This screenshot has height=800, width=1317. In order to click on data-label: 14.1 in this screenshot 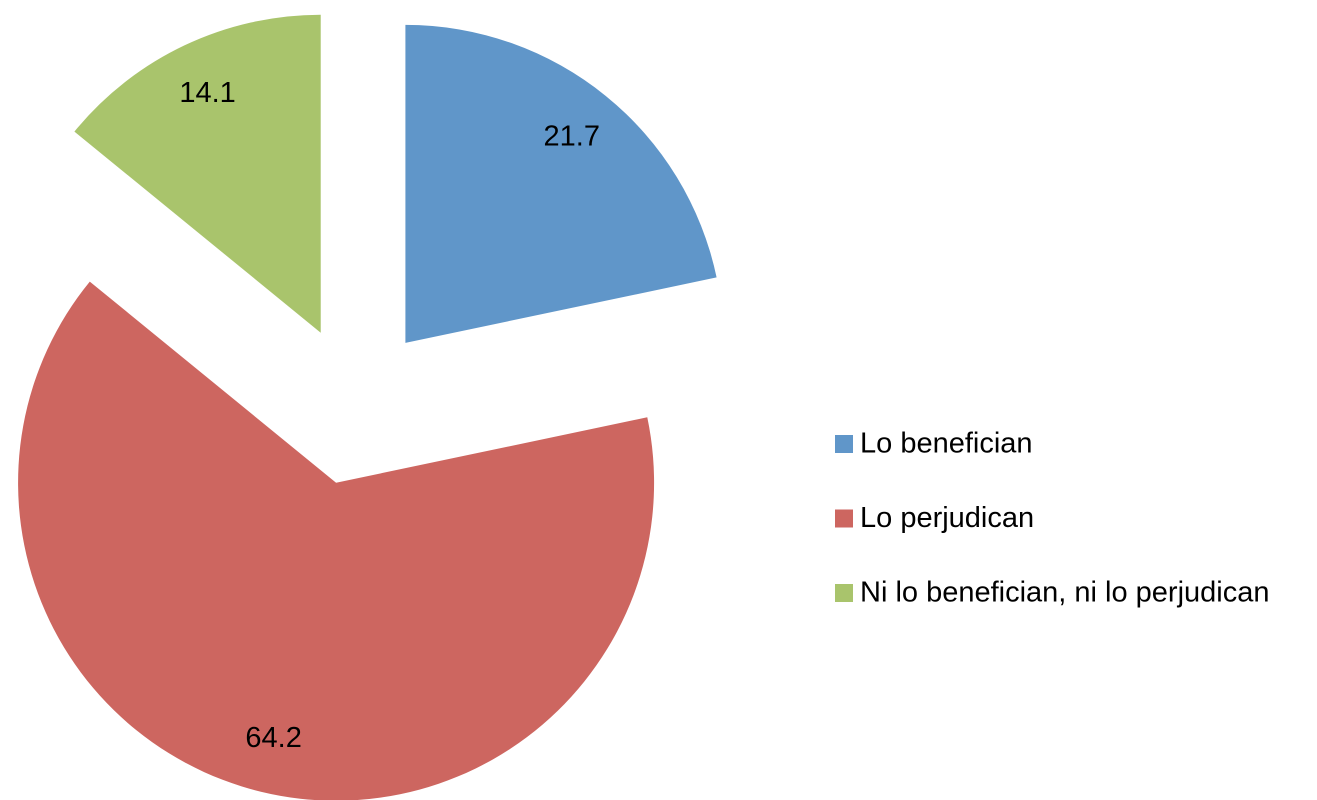, I will do `click(207, 93)`.